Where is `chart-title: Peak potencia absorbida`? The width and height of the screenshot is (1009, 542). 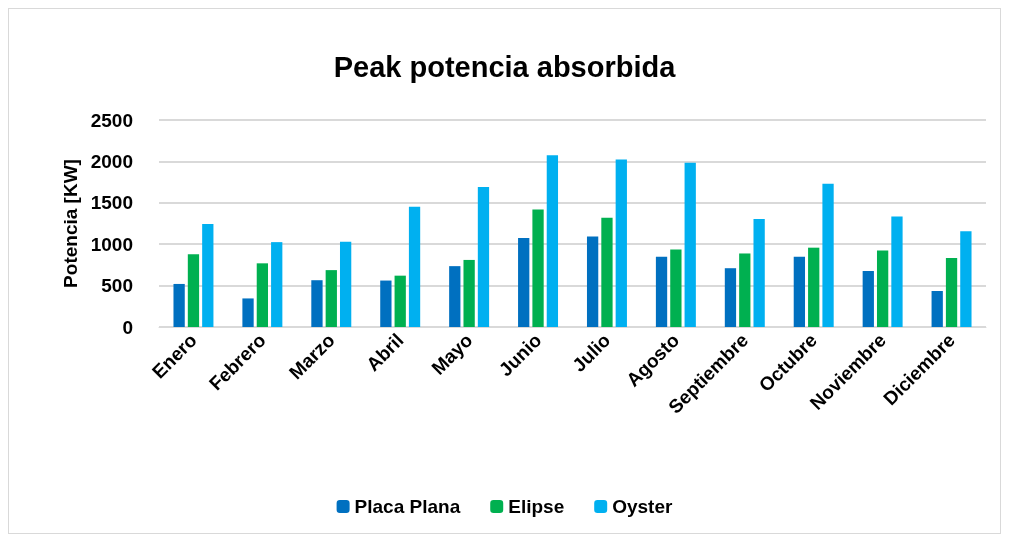 chart-title: Peak potencia absorbida is located at coordinates (505, 66).